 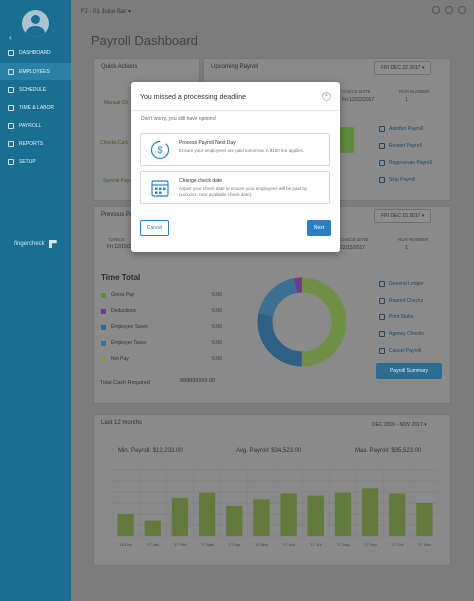 I want to click on clock-icon, so click(x=11, y=107).